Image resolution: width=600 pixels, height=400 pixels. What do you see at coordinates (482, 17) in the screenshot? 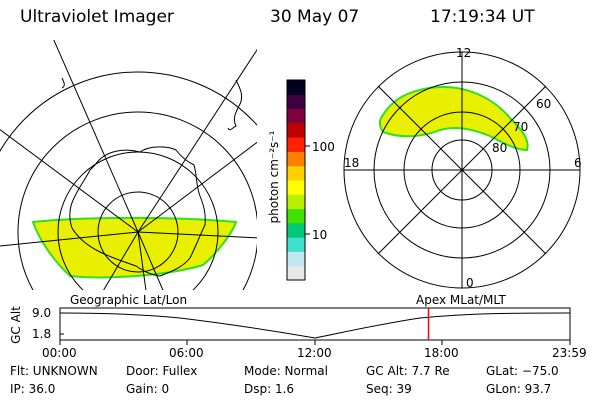
I see `observation-time: 17:19:34 UT` at bounding box center [482, 17].